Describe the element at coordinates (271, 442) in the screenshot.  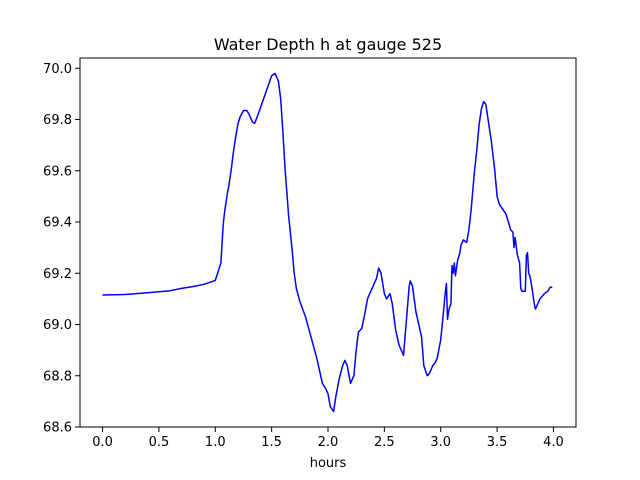
I see `x-tick-label: 1.5` at that location.